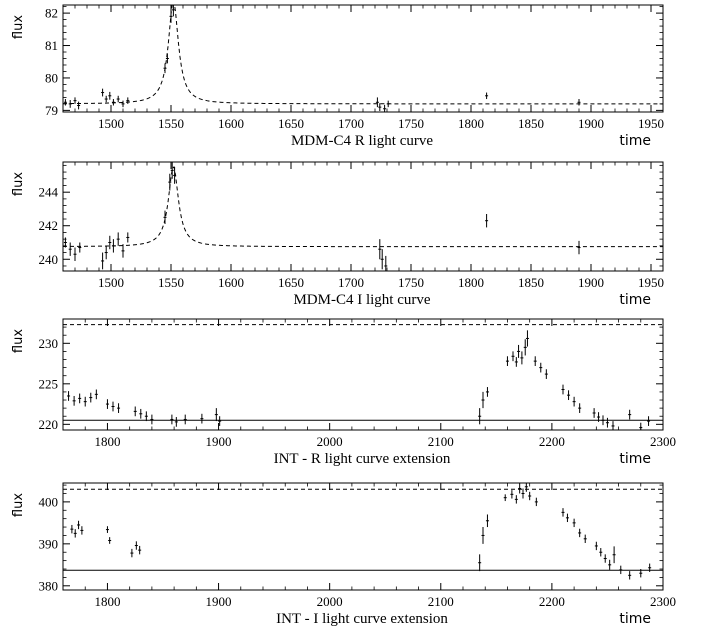 This screenshot has width=702, height=631. Describe the element at coordinates (49, 383) in the screenshot. I see `y-tick-label: 225` at that location.